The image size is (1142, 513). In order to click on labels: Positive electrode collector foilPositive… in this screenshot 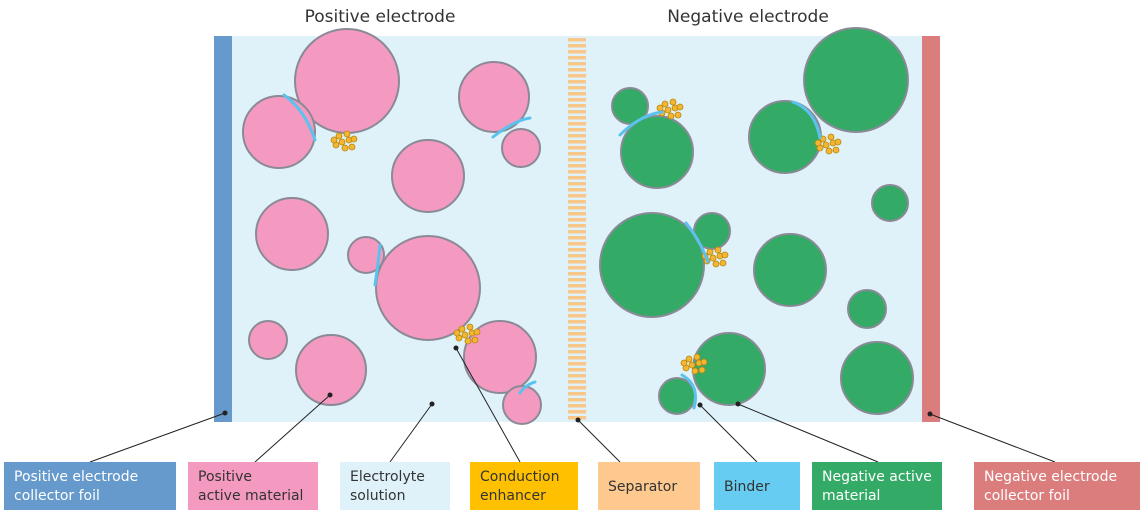, I will do `click(572, 486)`.